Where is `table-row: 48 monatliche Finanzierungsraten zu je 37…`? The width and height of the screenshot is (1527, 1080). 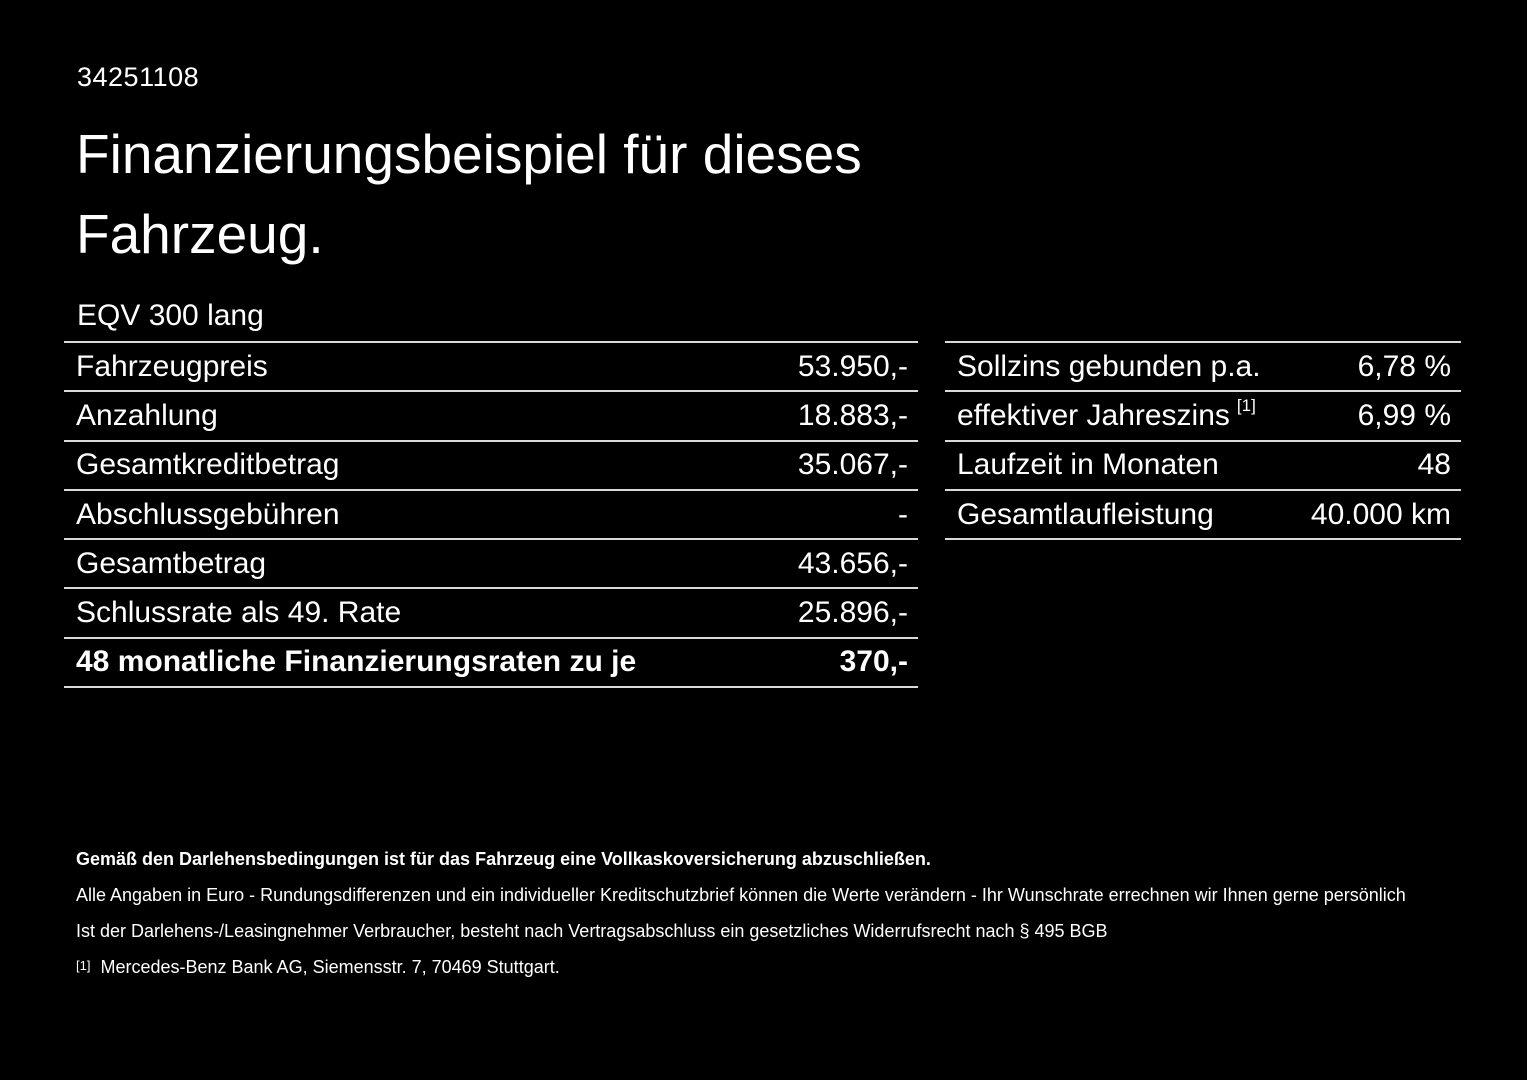 table-row: 48 monatliche Finanzierungsraten zu je 37… is located at coordinates (491, 661).